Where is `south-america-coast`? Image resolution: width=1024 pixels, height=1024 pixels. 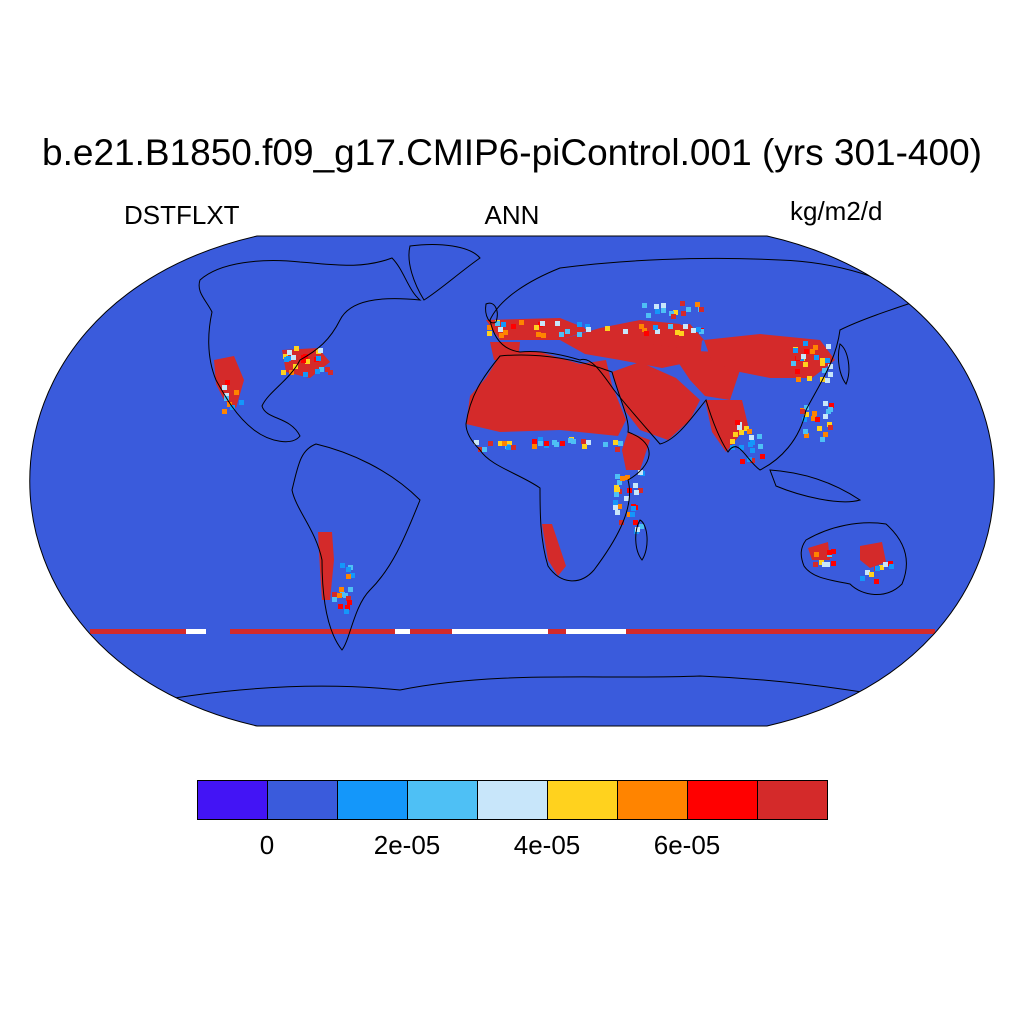
south-america-coast is located at coordinates (356, 547).